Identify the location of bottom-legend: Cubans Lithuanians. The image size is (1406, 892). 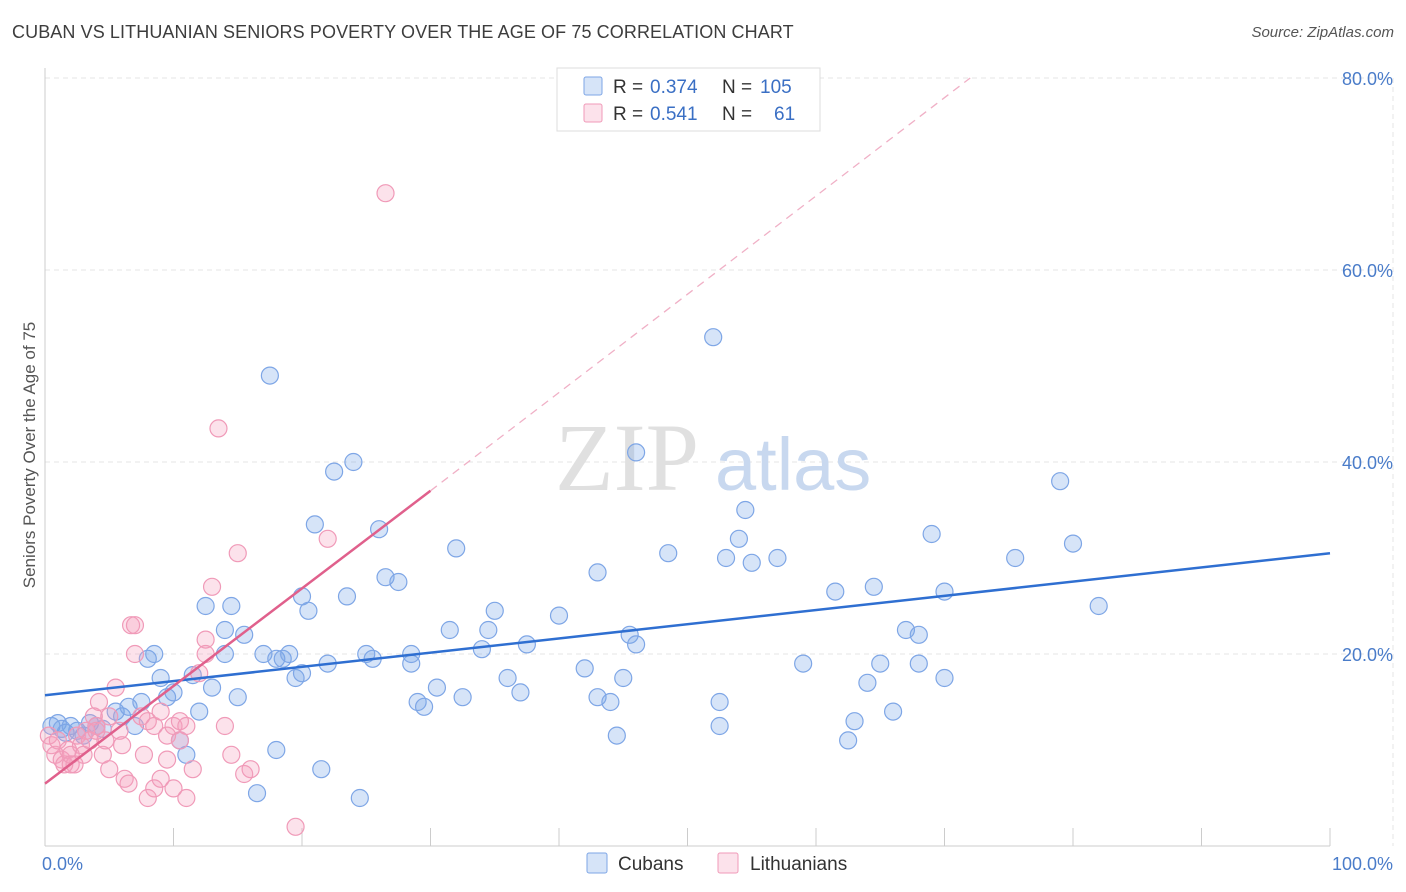
(716, 863).